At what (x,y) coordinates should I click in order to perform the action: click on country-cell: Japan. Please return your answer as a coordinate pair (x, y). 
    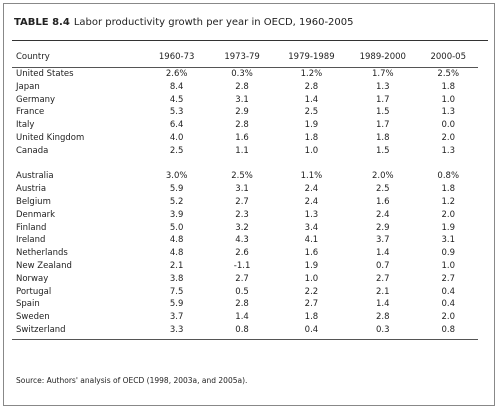
    Looking at the image, I should click on (28, 86).